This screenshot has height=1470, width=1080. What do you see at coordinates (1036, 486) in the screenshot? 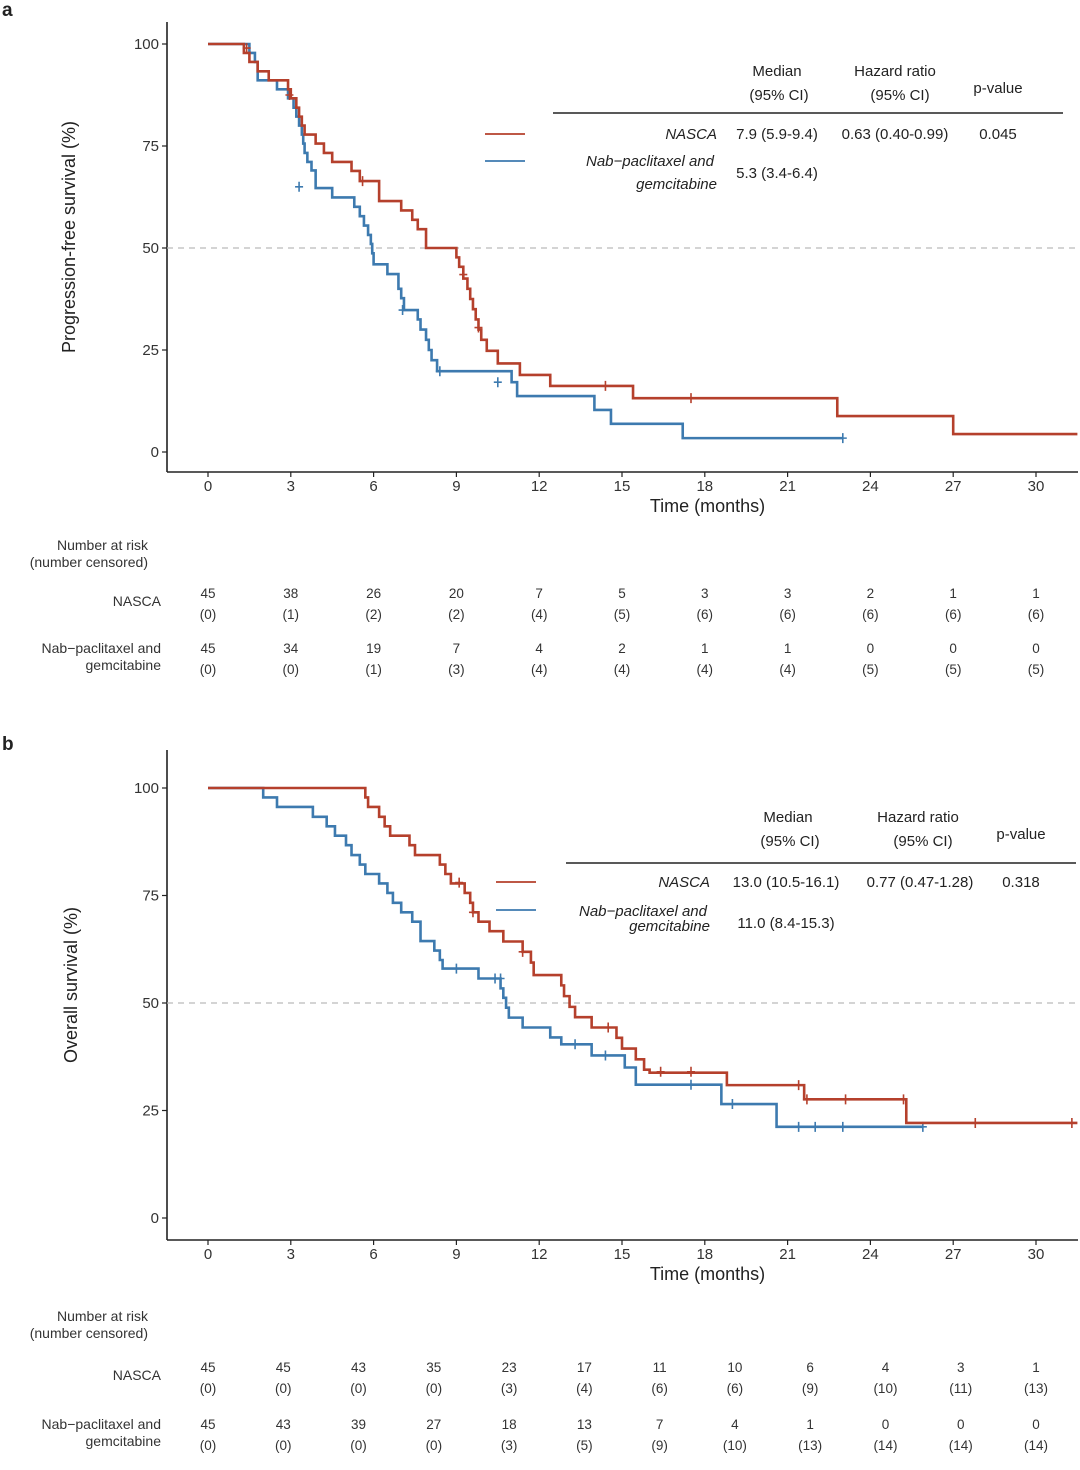
I see `x-tick-label: 30` at bounding box center [1036, 486].